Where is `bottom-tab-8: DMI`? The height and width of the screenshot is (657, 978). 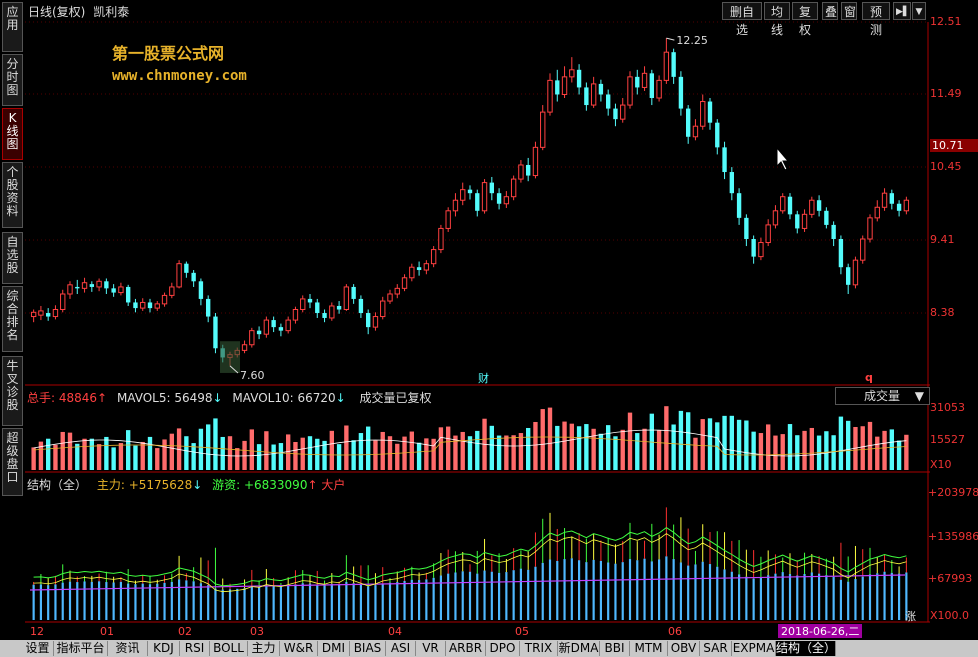
bottom-tab-8: DMI is located at coordinates (334, 648).